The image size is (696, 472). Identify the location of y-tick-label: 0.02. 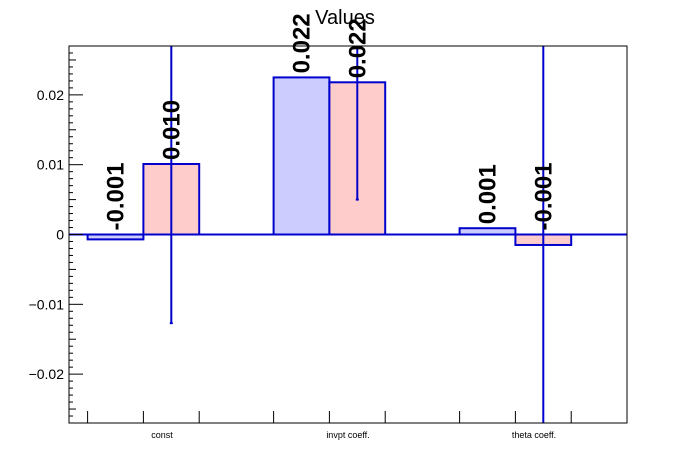
(50, 95).